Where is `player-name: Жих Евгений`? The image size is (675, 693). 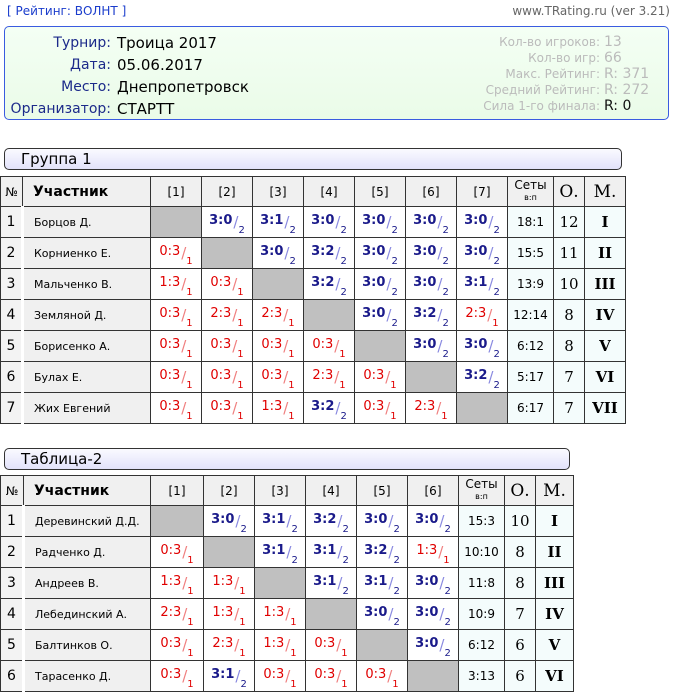
player-name: Жих Евгений is located at coordinates (86, 408).